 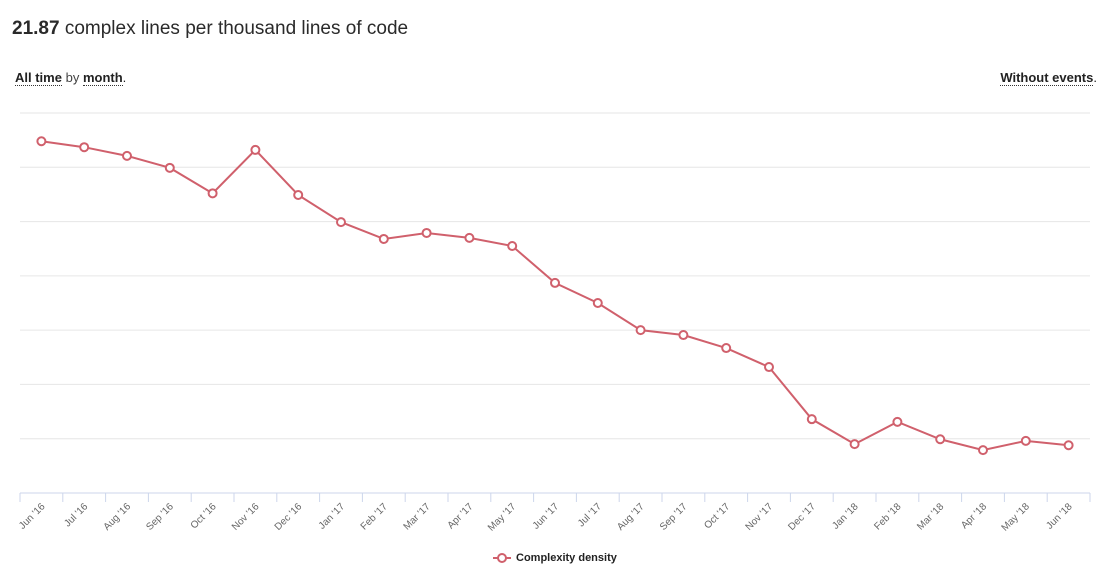 What do you see at coordinates (631, 517) in the screenshot?
I see `x-tick-label: Aug '17` at bounding box center [631, 517].